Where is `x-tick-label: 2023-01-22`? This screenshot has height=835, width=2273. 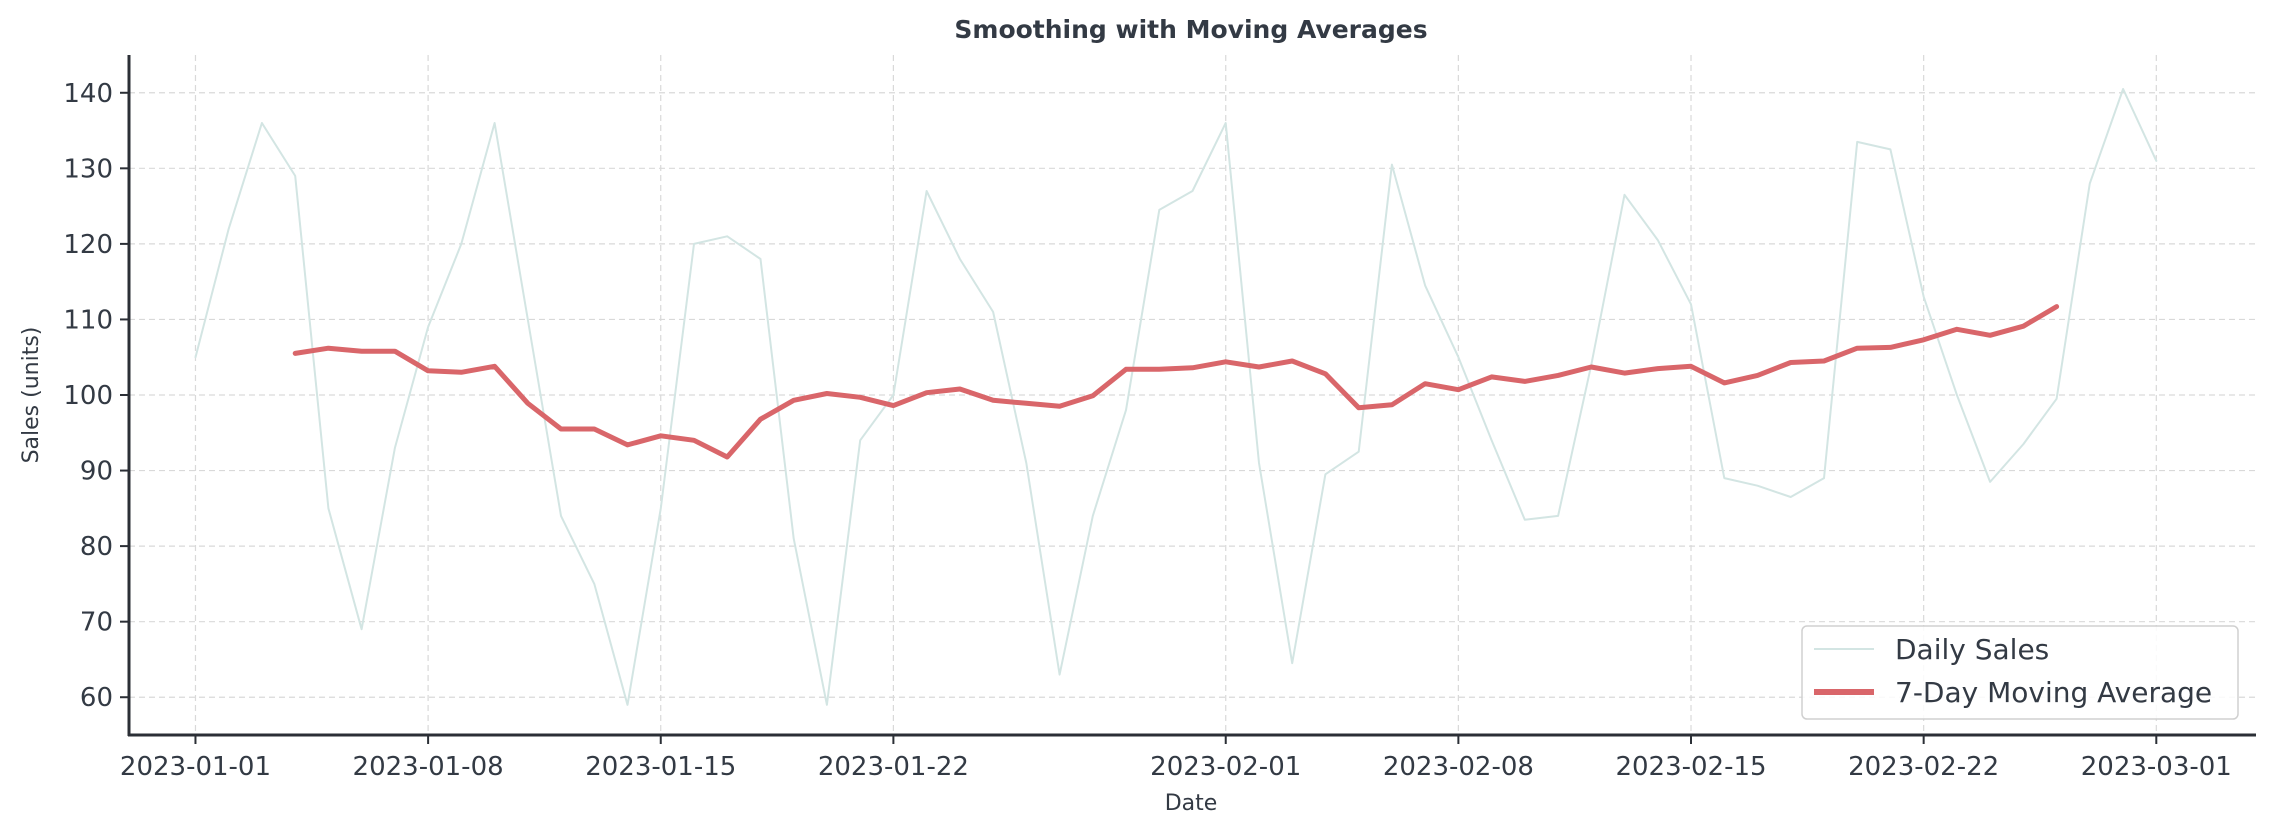
x-tick-label: 2023-01-22 is located at coordinates (893, 767).